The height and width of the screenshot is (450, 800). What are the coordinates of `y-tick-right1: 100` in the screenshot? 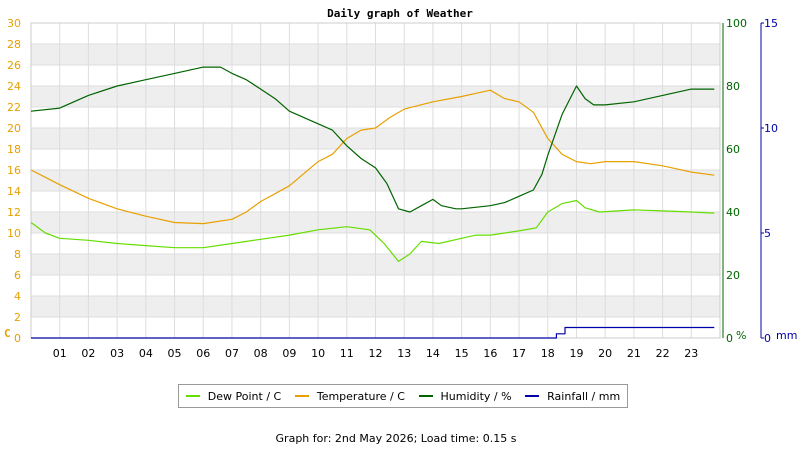 It's located at (736, 23).